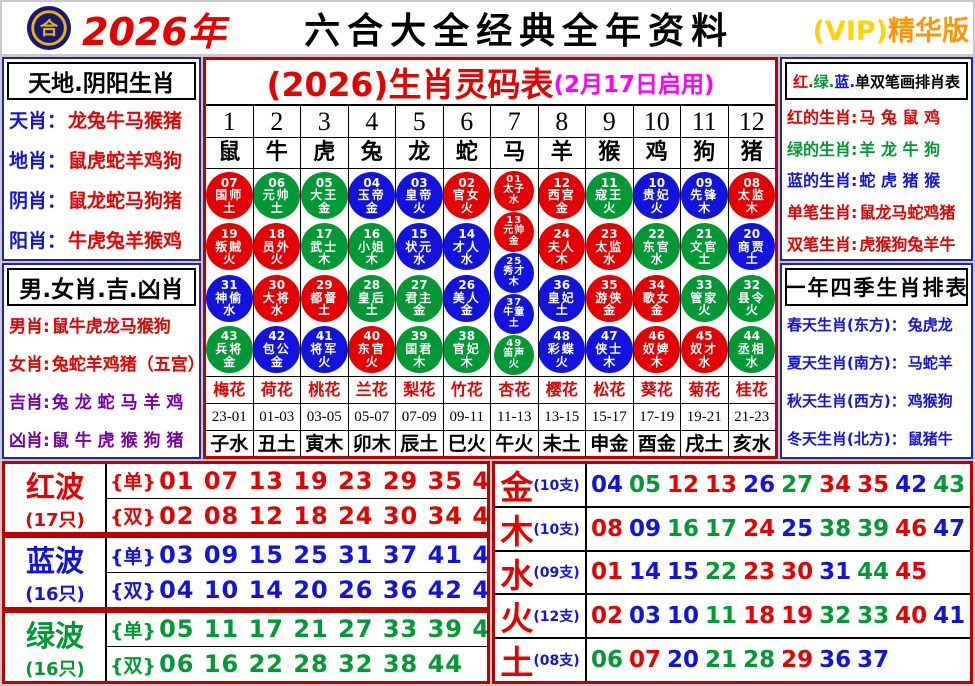 This screenshot has height=686, width=975. I want to click on ball-number: 38, so click(467, 336).